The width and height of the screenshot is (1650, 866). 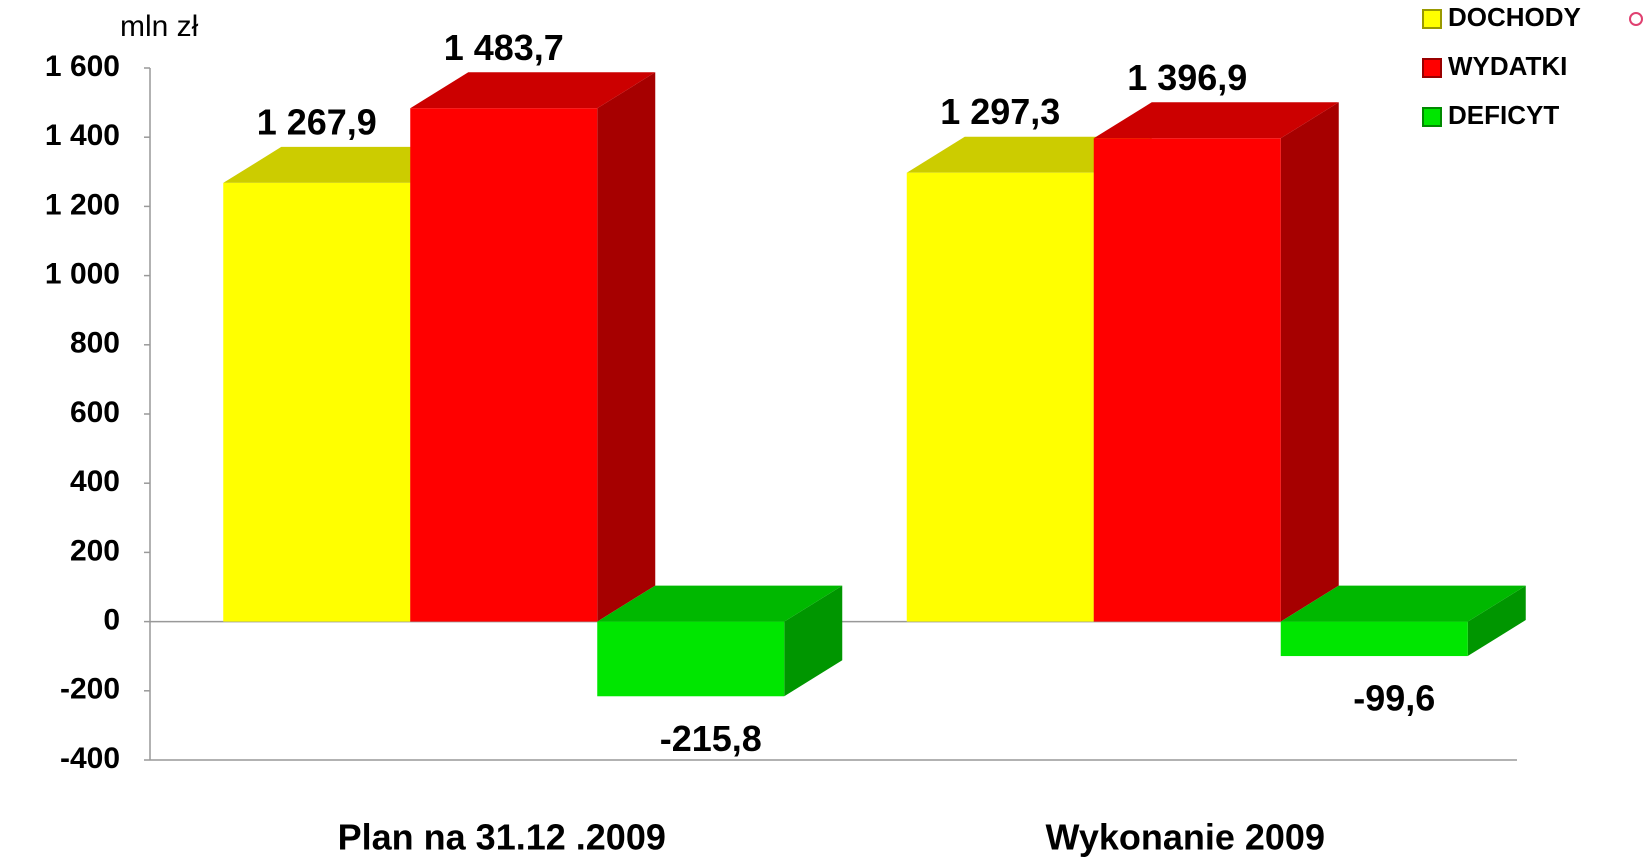 What do you see at coordinates (1514, 17) in the screenshot?
I see `legend-label: DOCHODY` at bounding box center [1514, 17].